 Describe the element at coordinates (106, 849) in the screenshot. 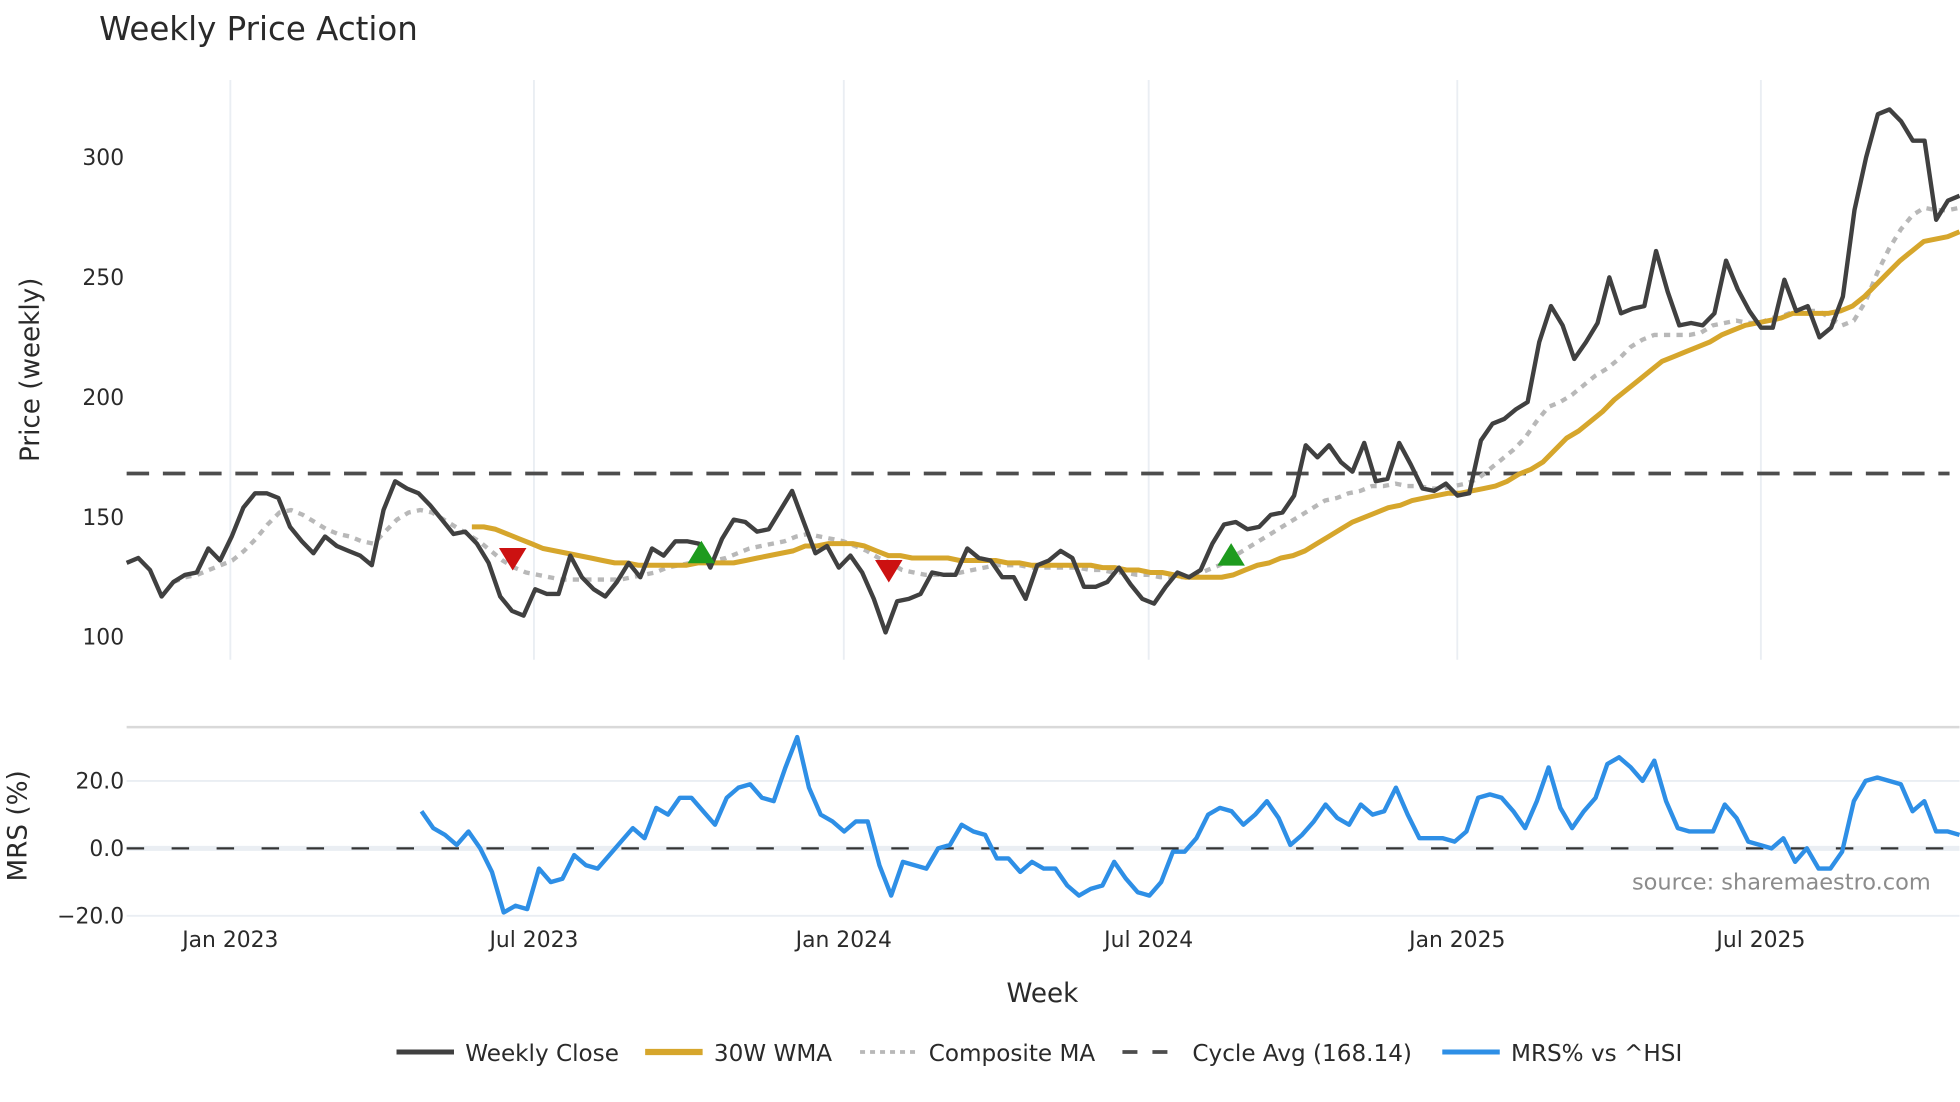

I see `mrs-tick: 0.0` at that location.